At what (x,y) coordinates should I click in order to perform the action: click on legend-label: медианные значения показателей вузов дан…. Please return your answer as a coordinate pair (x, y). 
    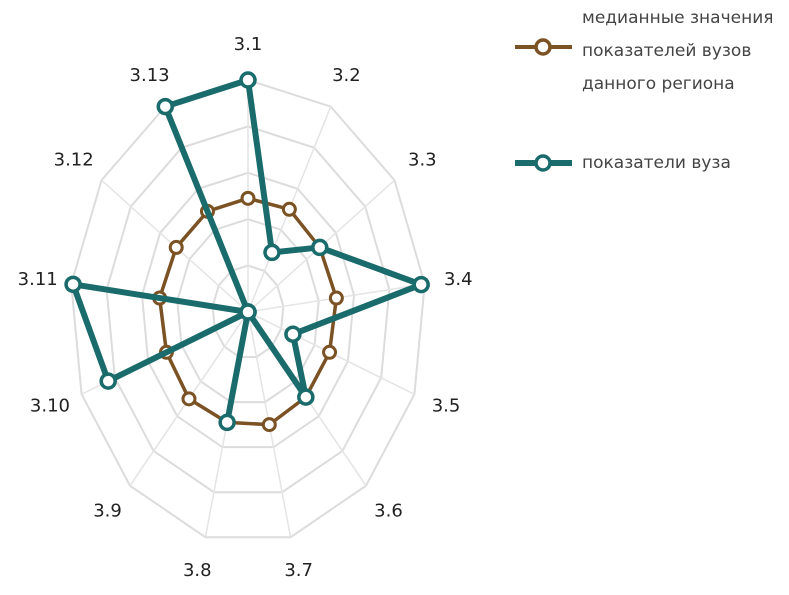
    Looking at the image, I should click on (678, 51).